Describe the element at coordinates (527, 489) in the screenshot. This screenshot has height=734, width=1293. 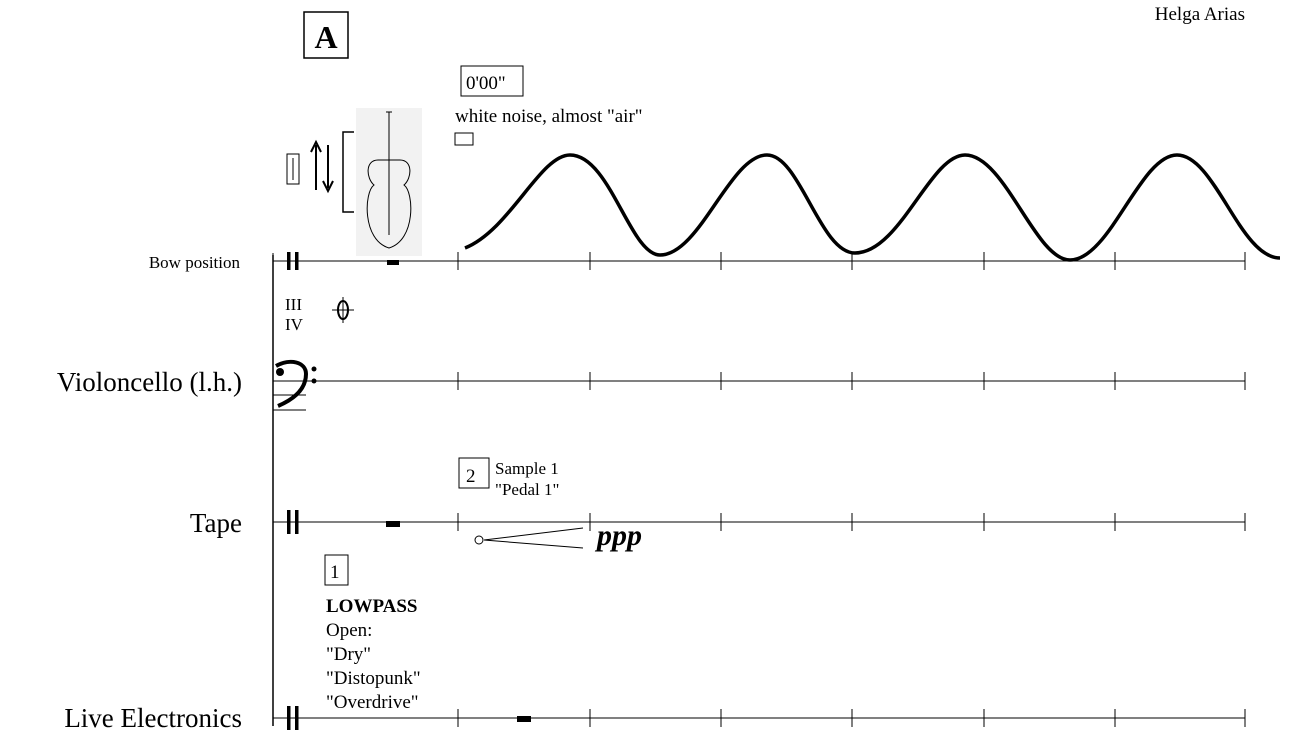
I see `cue-text: "Pedal 1"` at that location.